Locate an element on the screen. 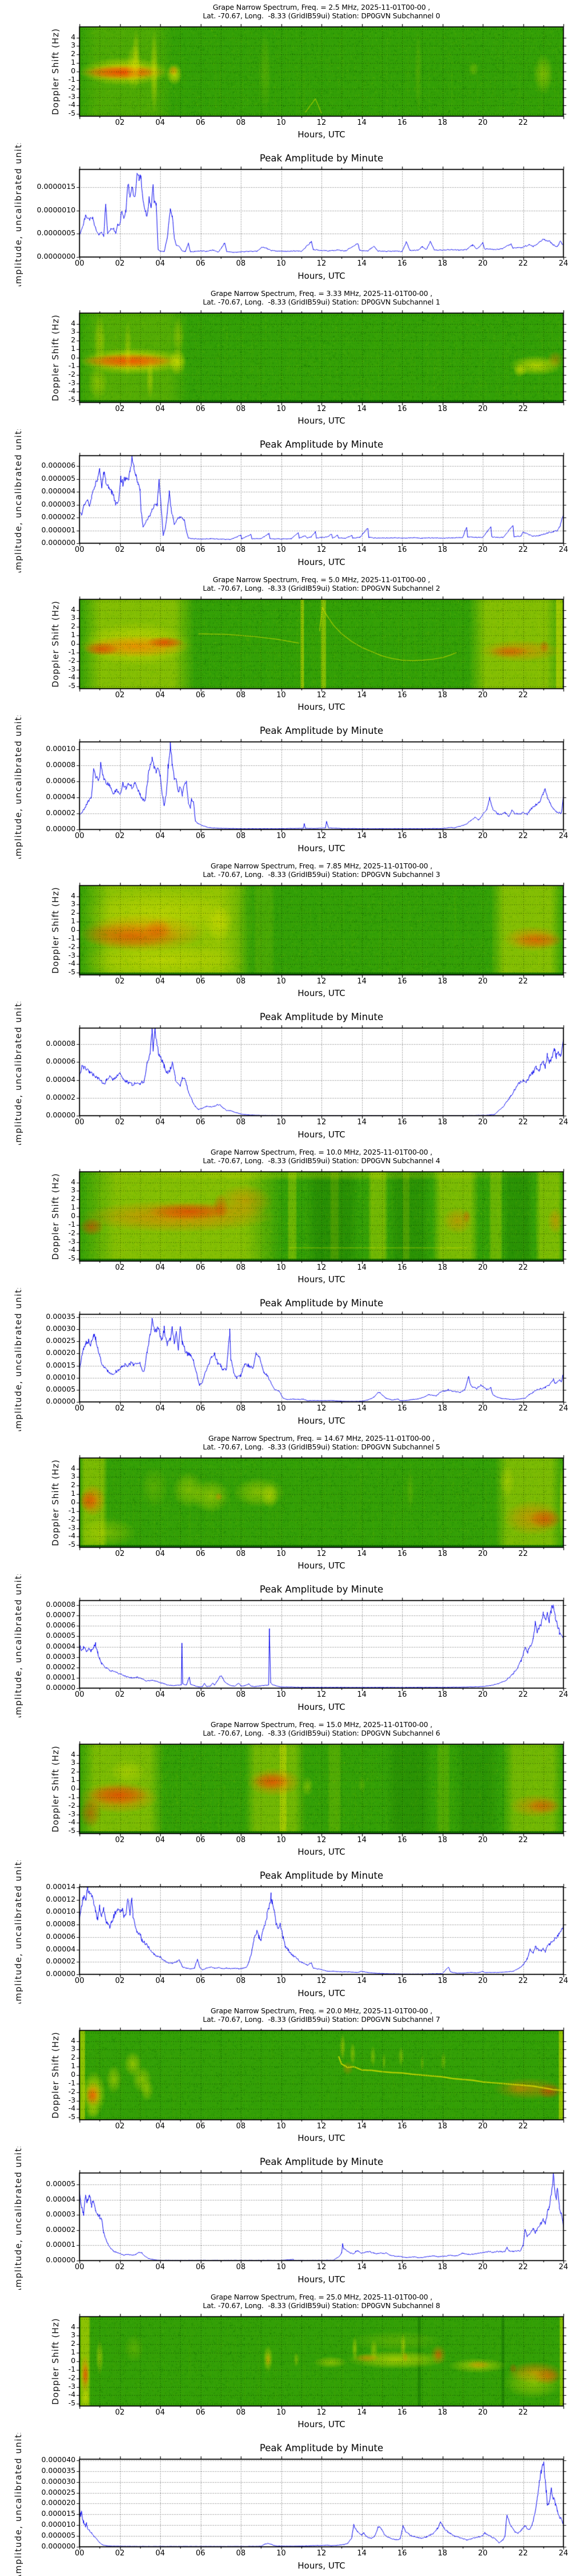  y-tick-label: 0.000005 is located at coordinates (58, 478).